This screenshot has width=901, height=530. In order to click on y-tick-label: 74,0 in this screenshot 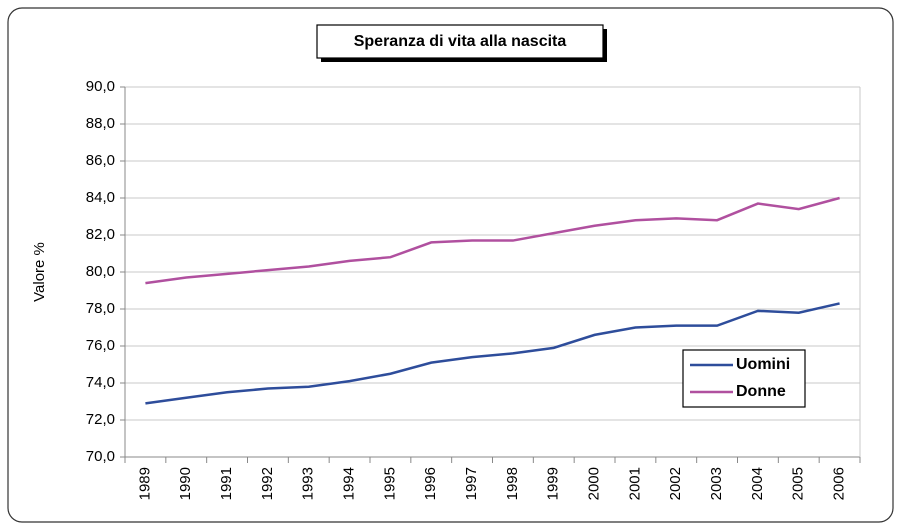, I will do `click(100, 382)`.